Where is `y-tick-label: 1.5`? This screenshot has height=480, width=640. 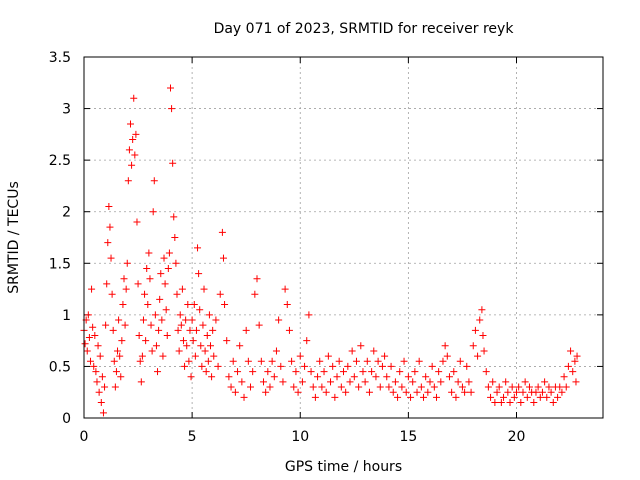
y-tick-label: 1.5 is located at coordinates (60, 264).